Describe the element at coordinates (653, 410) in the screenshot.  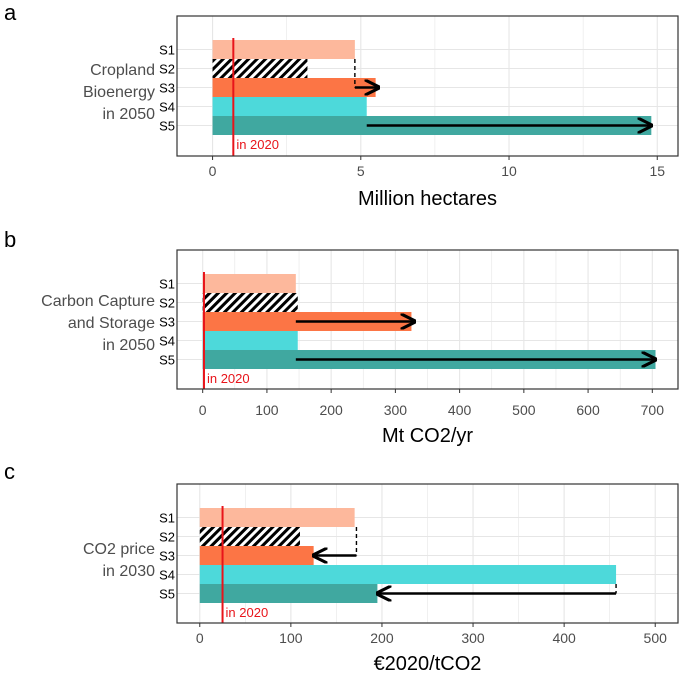
I see `x-tick-label: 700` at that location.